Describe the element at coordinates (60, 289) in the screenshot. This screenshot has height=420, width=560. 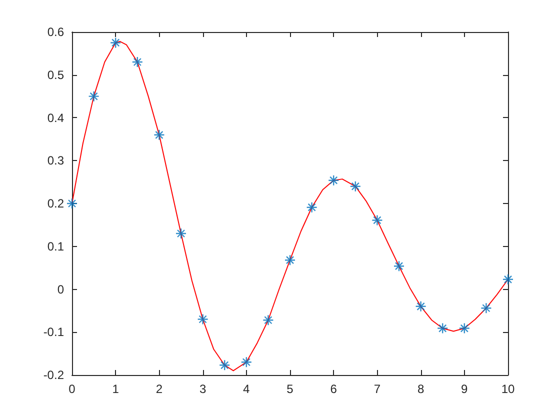
I see `y-tick-label: 0` at that location.